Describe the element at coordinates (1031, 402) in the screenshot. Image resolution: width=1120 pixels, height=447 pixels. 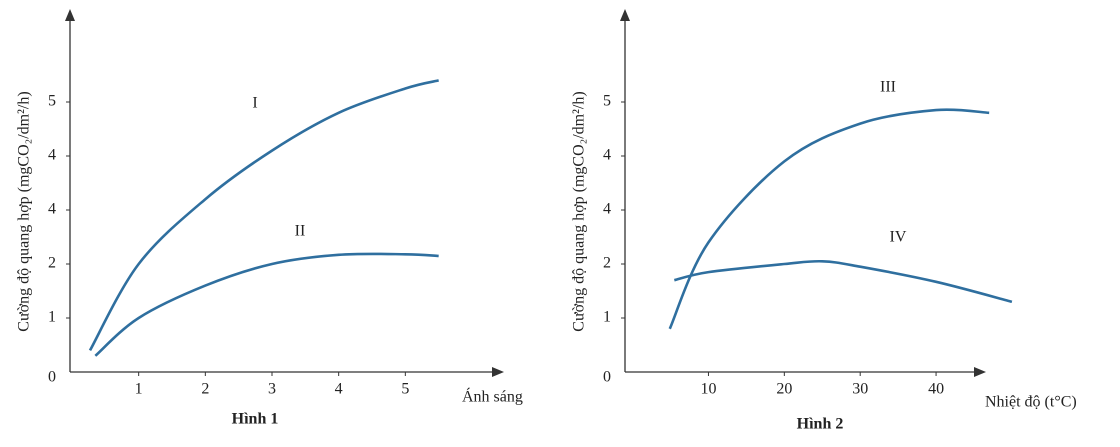
I see `x-axis-label: Nhiệt độ (t°C)` at that location.